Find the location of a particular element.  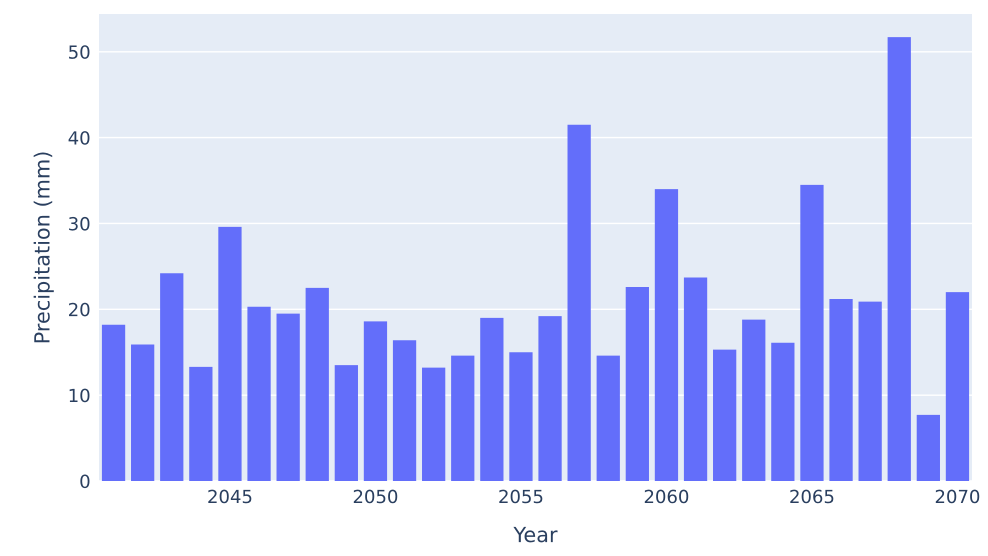

y-tick-label: 50 is located at coordinates (79, 52).